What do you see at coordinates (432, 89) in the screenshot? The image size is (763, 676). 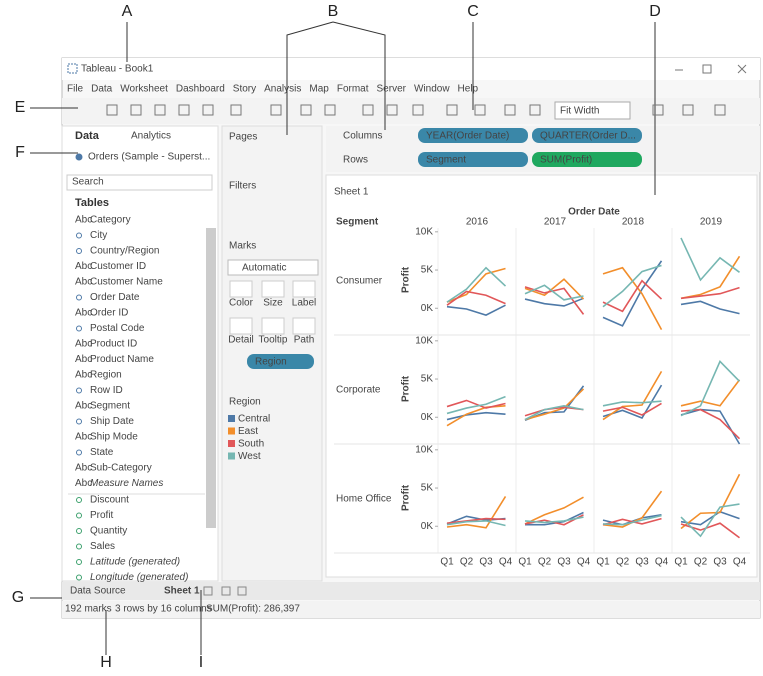 I see `menu-item: Window` at bounding box center [432, 89].